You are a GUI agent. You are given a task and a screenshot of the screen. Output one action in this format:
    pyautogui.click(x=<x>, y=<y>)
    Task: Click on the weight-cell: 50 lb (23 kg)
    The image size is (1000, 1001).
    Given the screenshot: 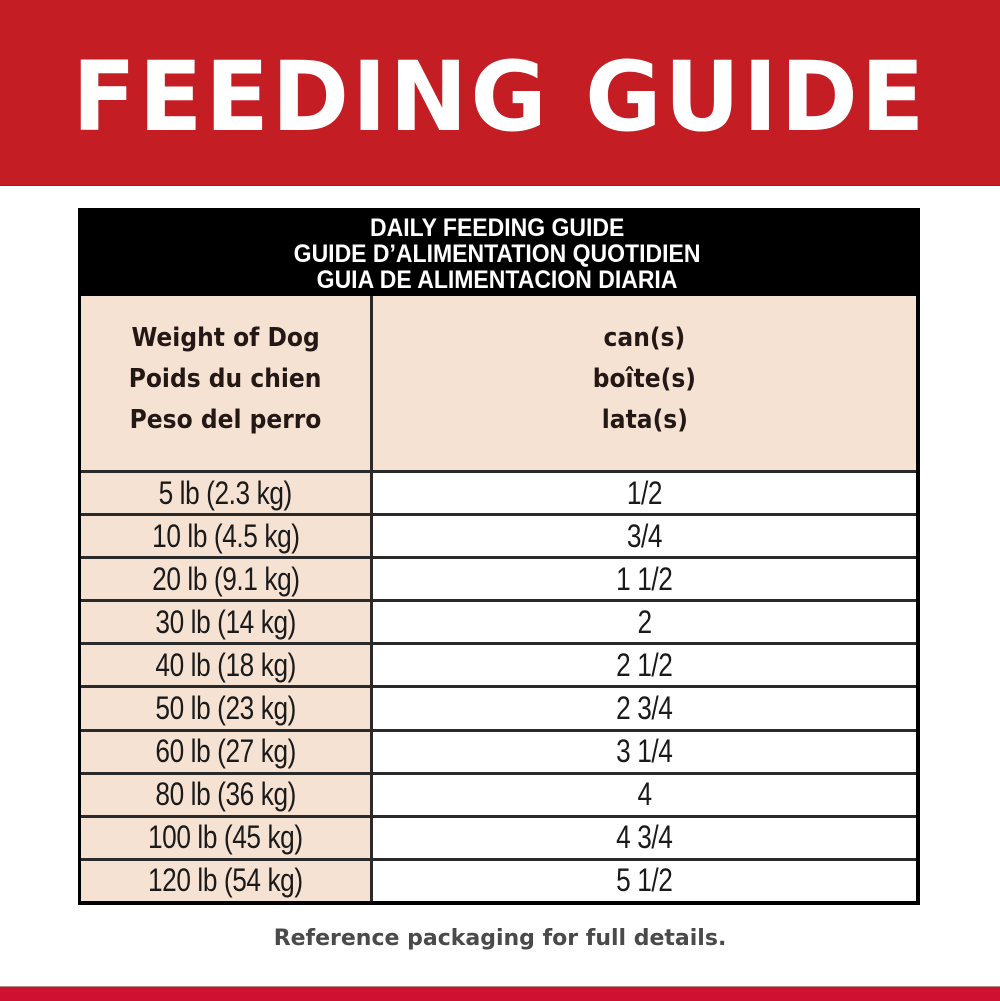 What is the action you would take?
    pyautogui.click(x=225, y=708)
    